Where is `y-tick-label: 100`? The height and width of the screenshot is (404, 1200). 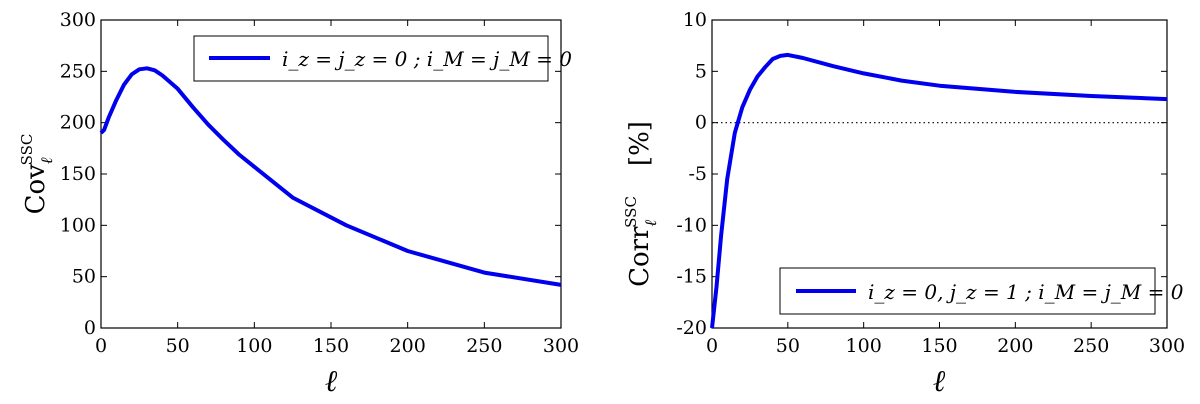
y-tick-label: 100 is located at coordinates (78, 225).